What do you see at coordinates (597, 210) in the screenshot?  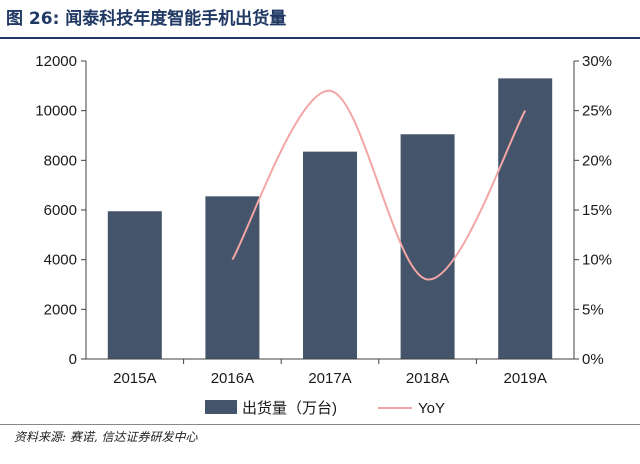 I see `y-right-tick-label: 15%` at bounding box center [597, 210].